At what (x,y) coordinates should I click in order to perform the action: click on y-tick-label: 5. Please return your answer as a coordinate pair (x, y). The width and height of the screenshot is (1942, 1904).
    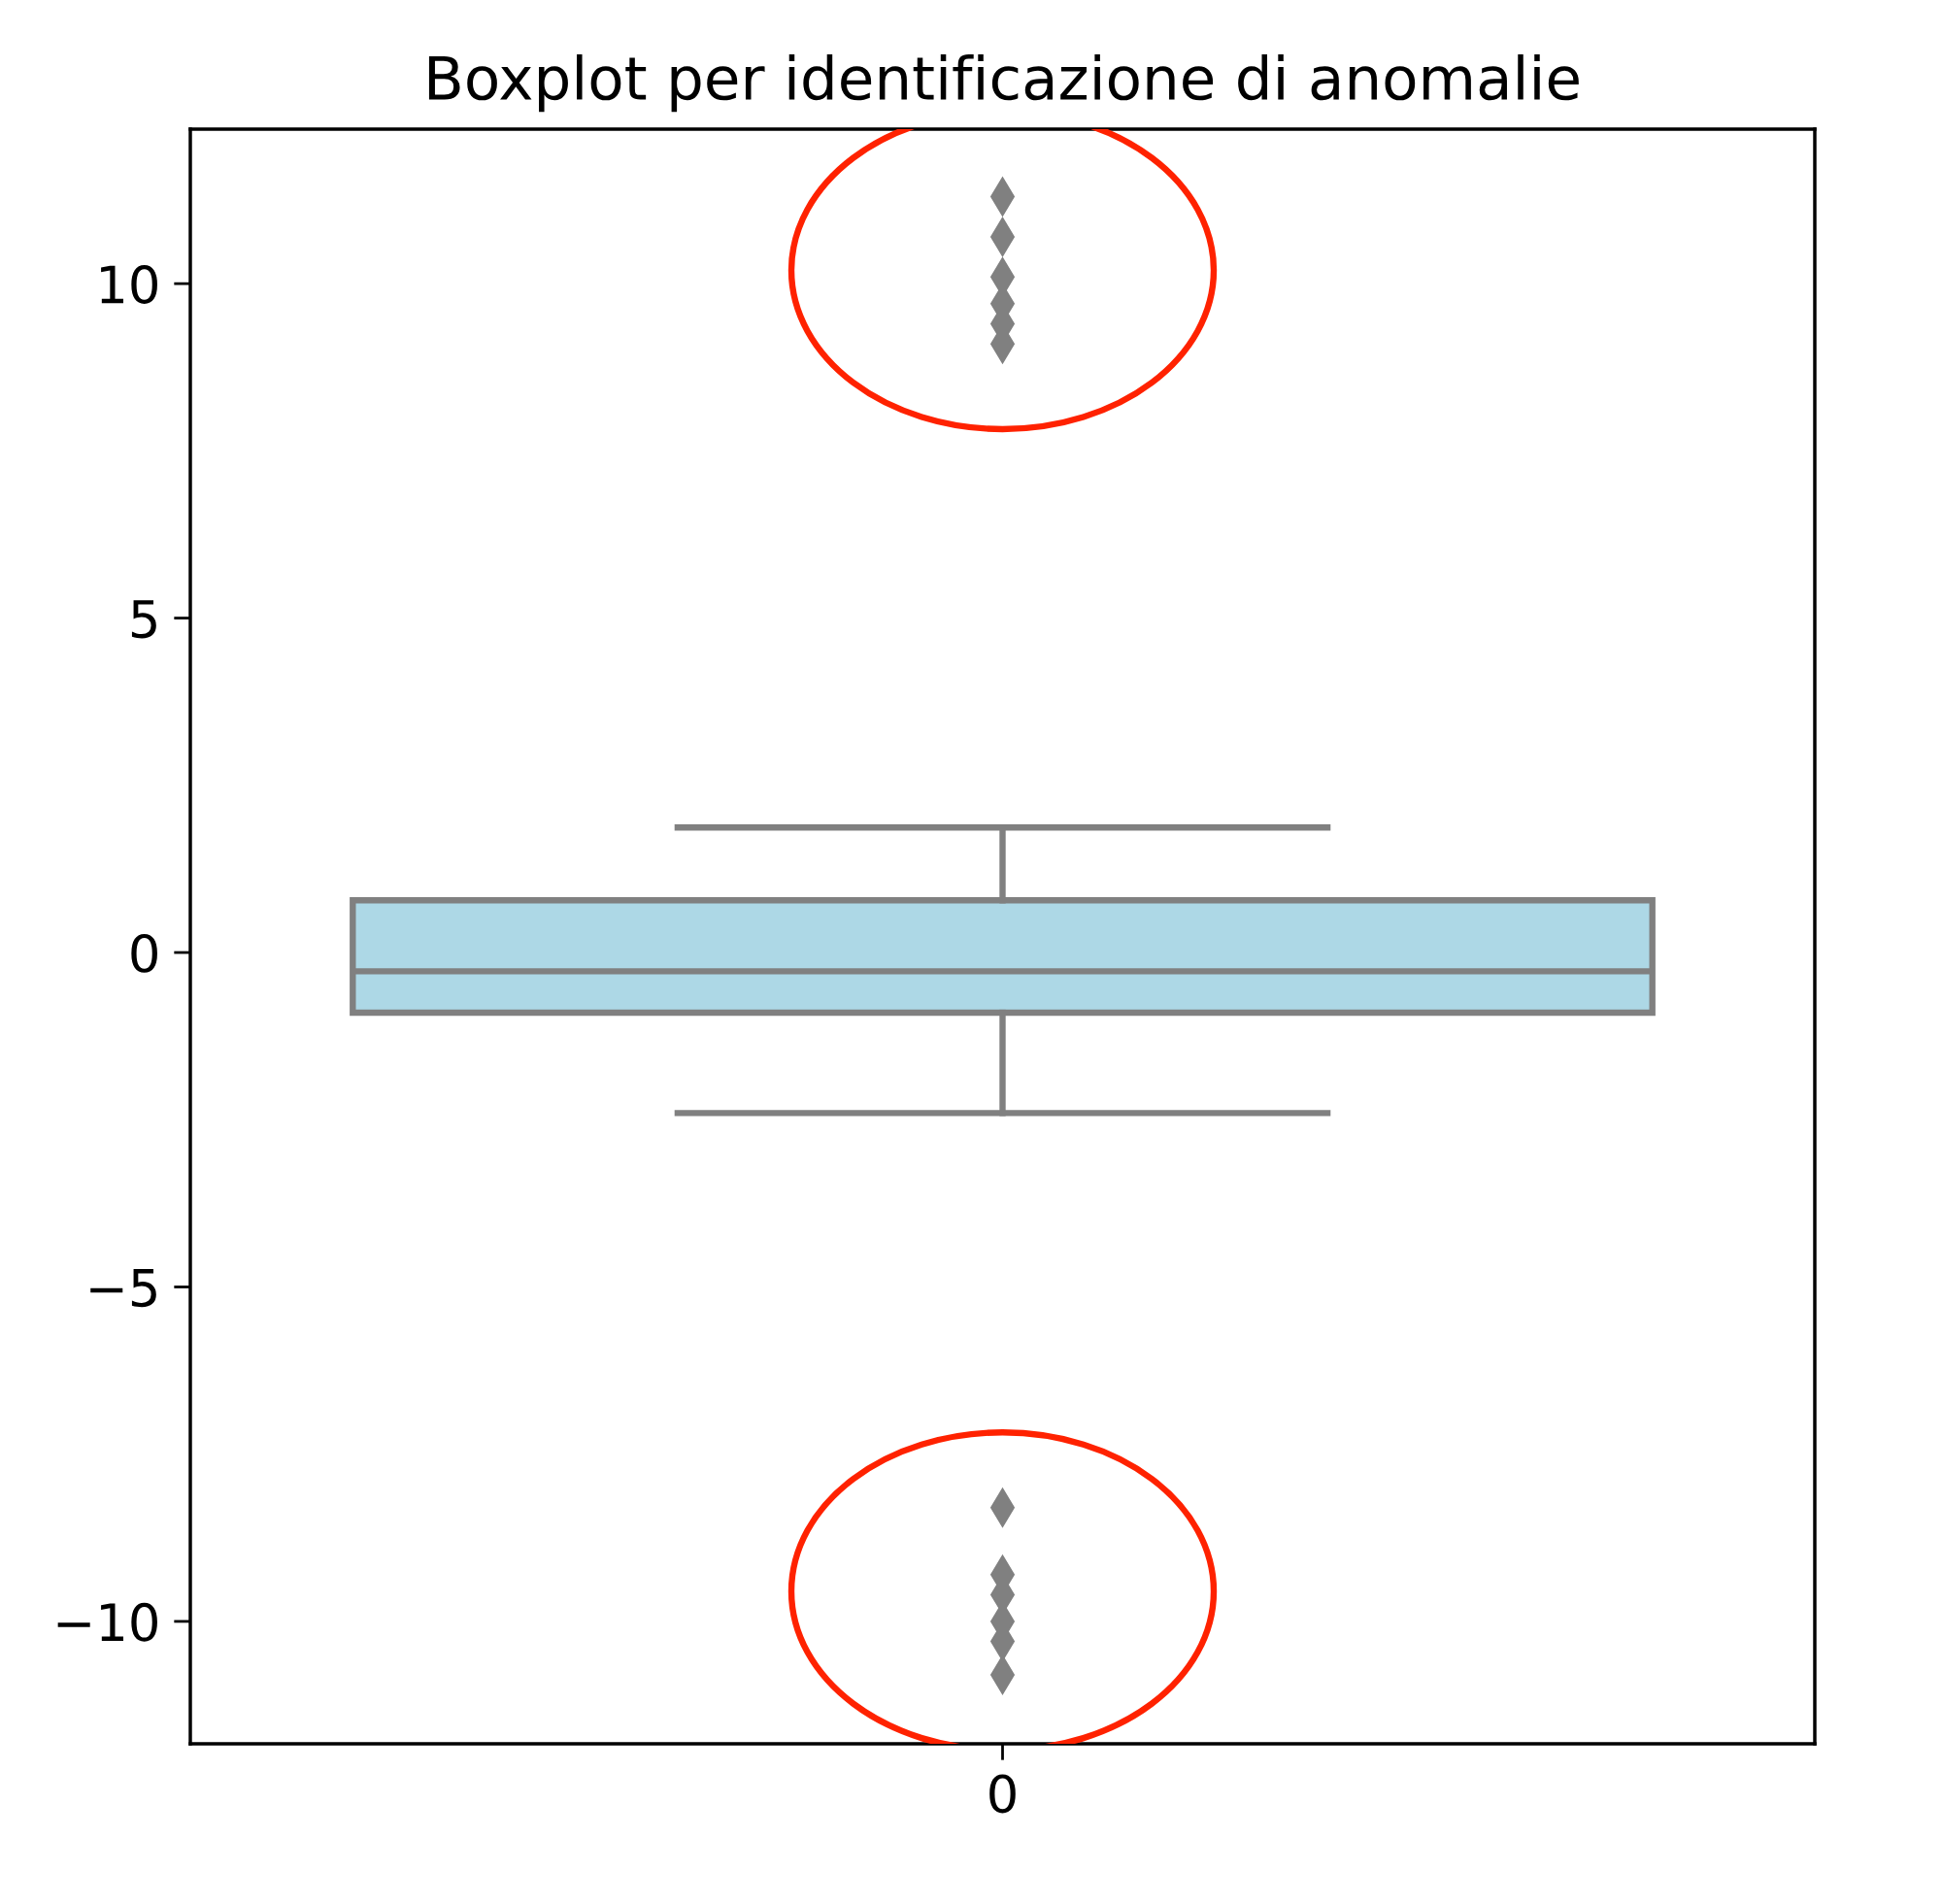
    Looking at the image, I should click on (143, 619).